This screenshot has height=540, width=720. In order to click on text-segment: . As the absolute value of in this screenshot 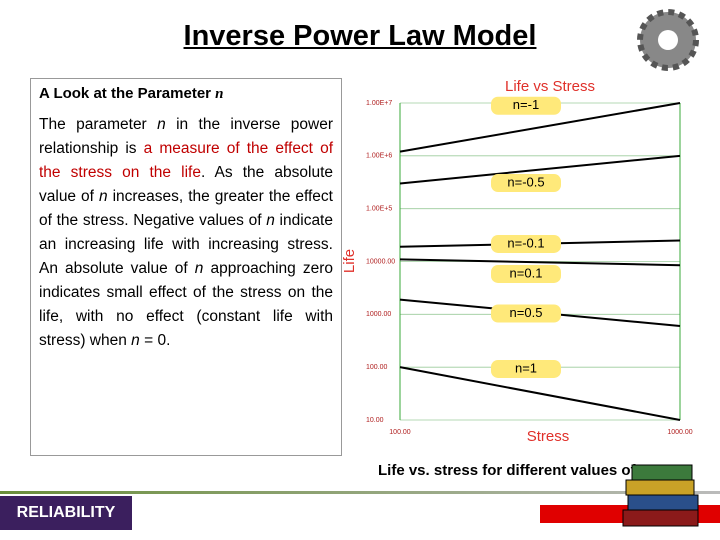, I will do `click(186, 184)`.